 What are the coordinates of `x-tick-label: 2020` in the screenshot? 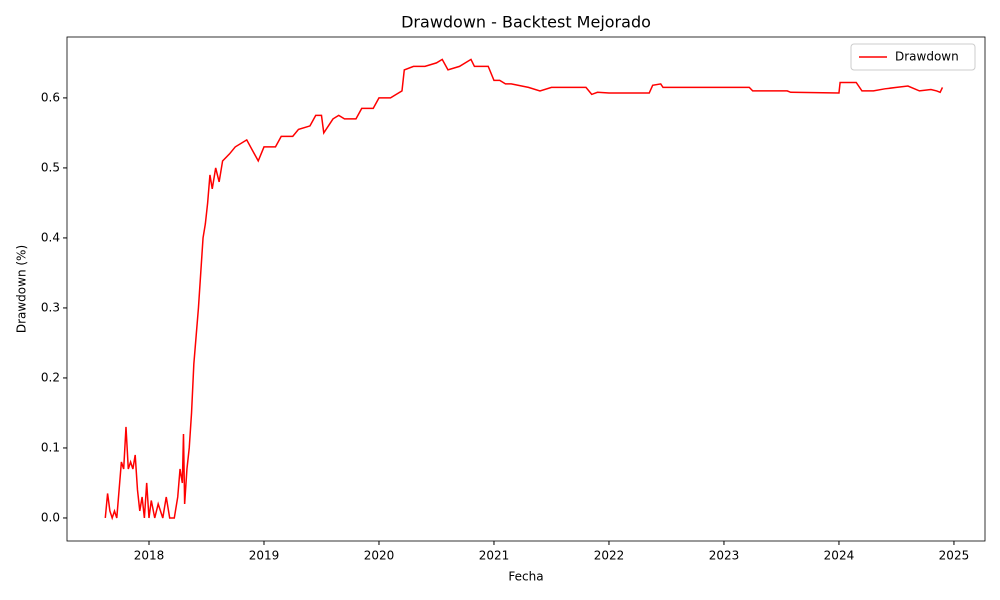 It's located at (379, 556).